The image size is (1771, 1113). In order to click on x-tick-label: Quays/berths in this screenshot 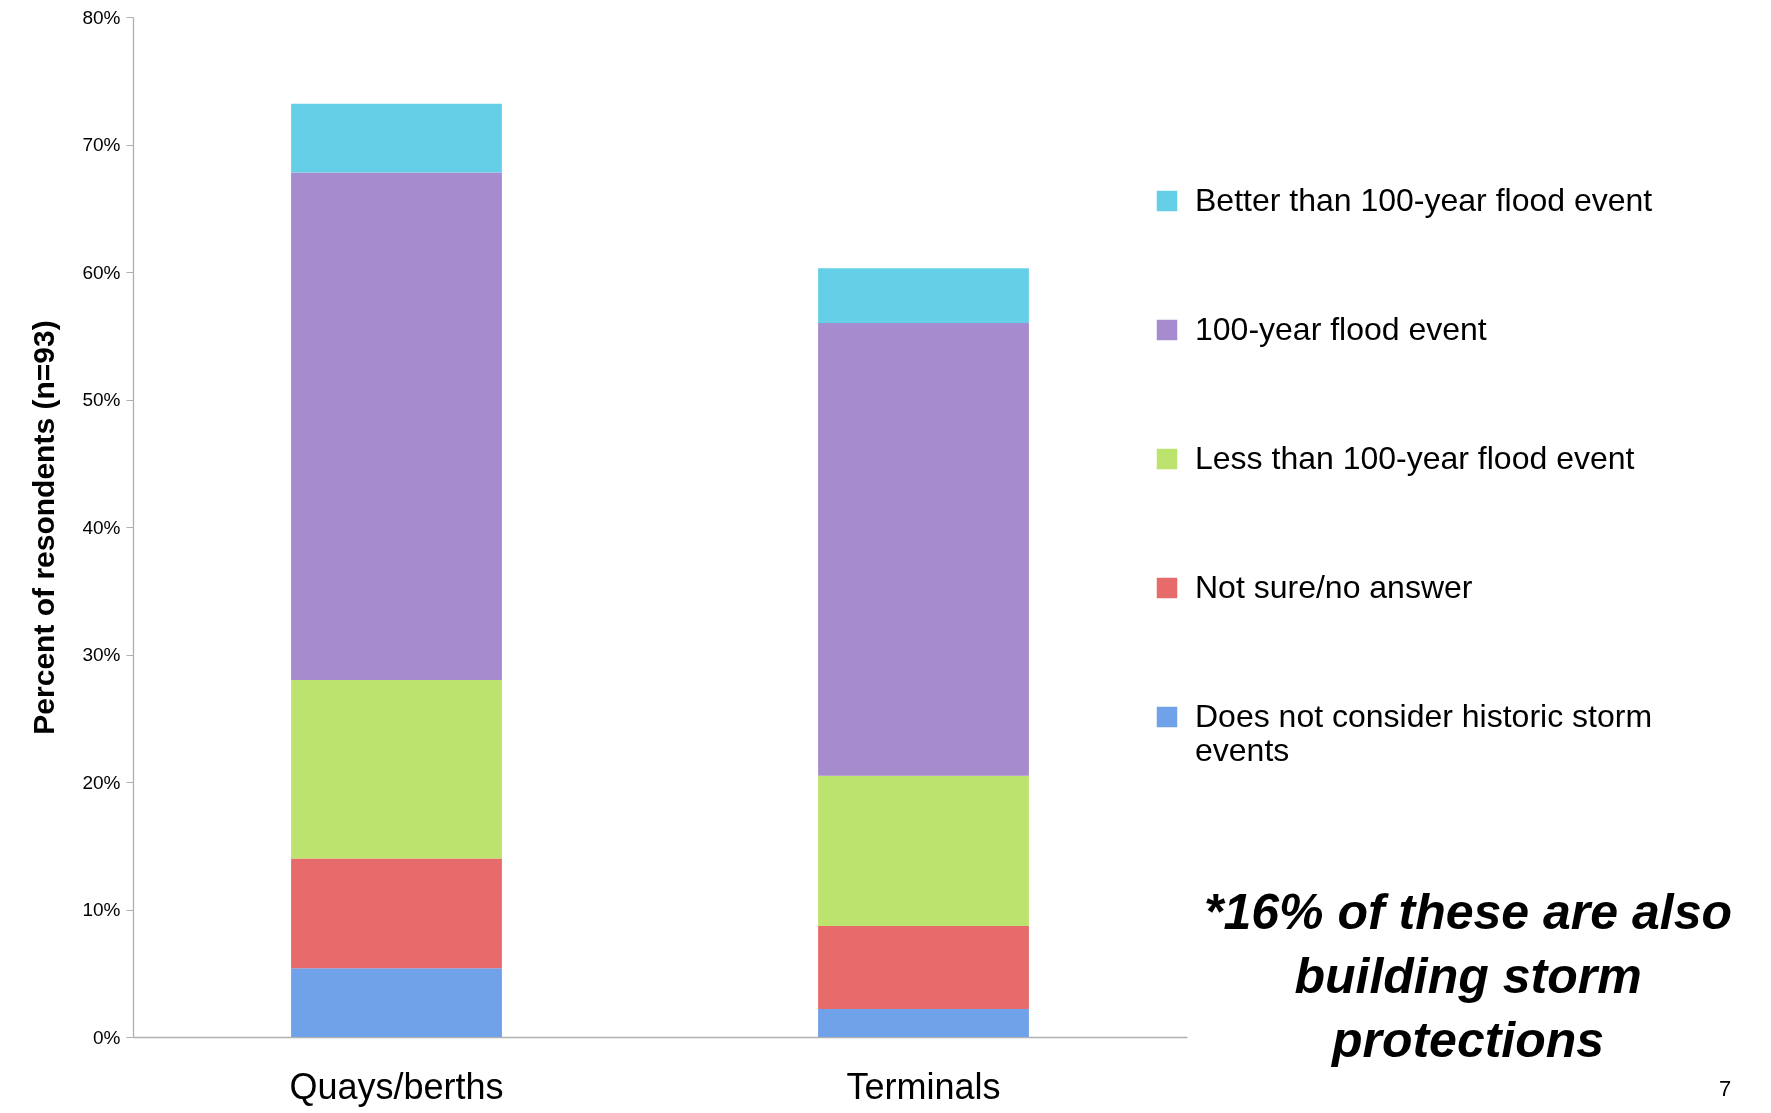, I will do `click(396, 1086)`.